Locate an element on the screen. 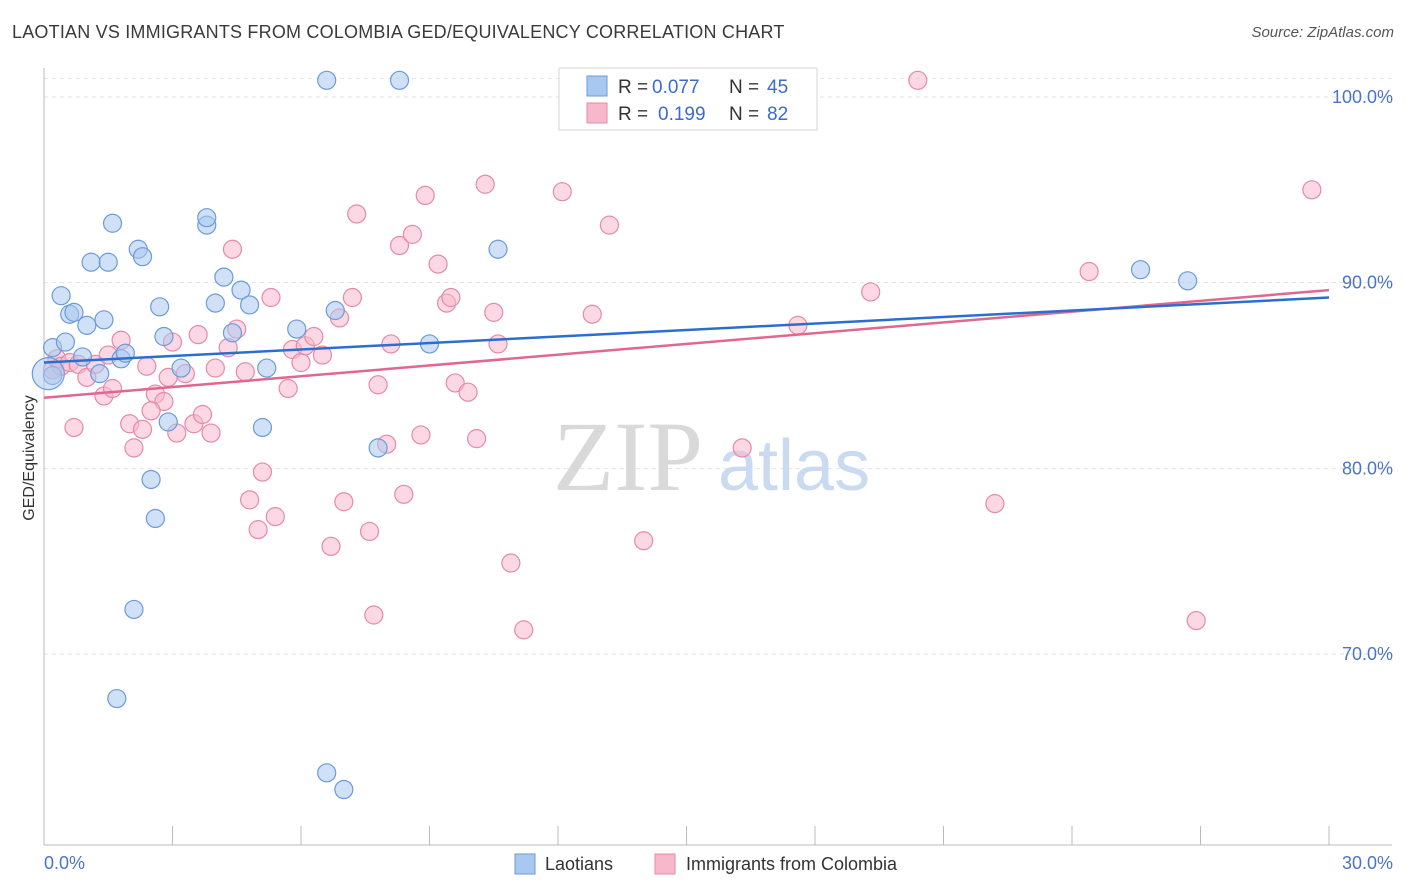 The width and height of the screenshot is (1406, 892). bottom-legend: Laotians Immigrants from Colombia is located at coordinates (706, 864).